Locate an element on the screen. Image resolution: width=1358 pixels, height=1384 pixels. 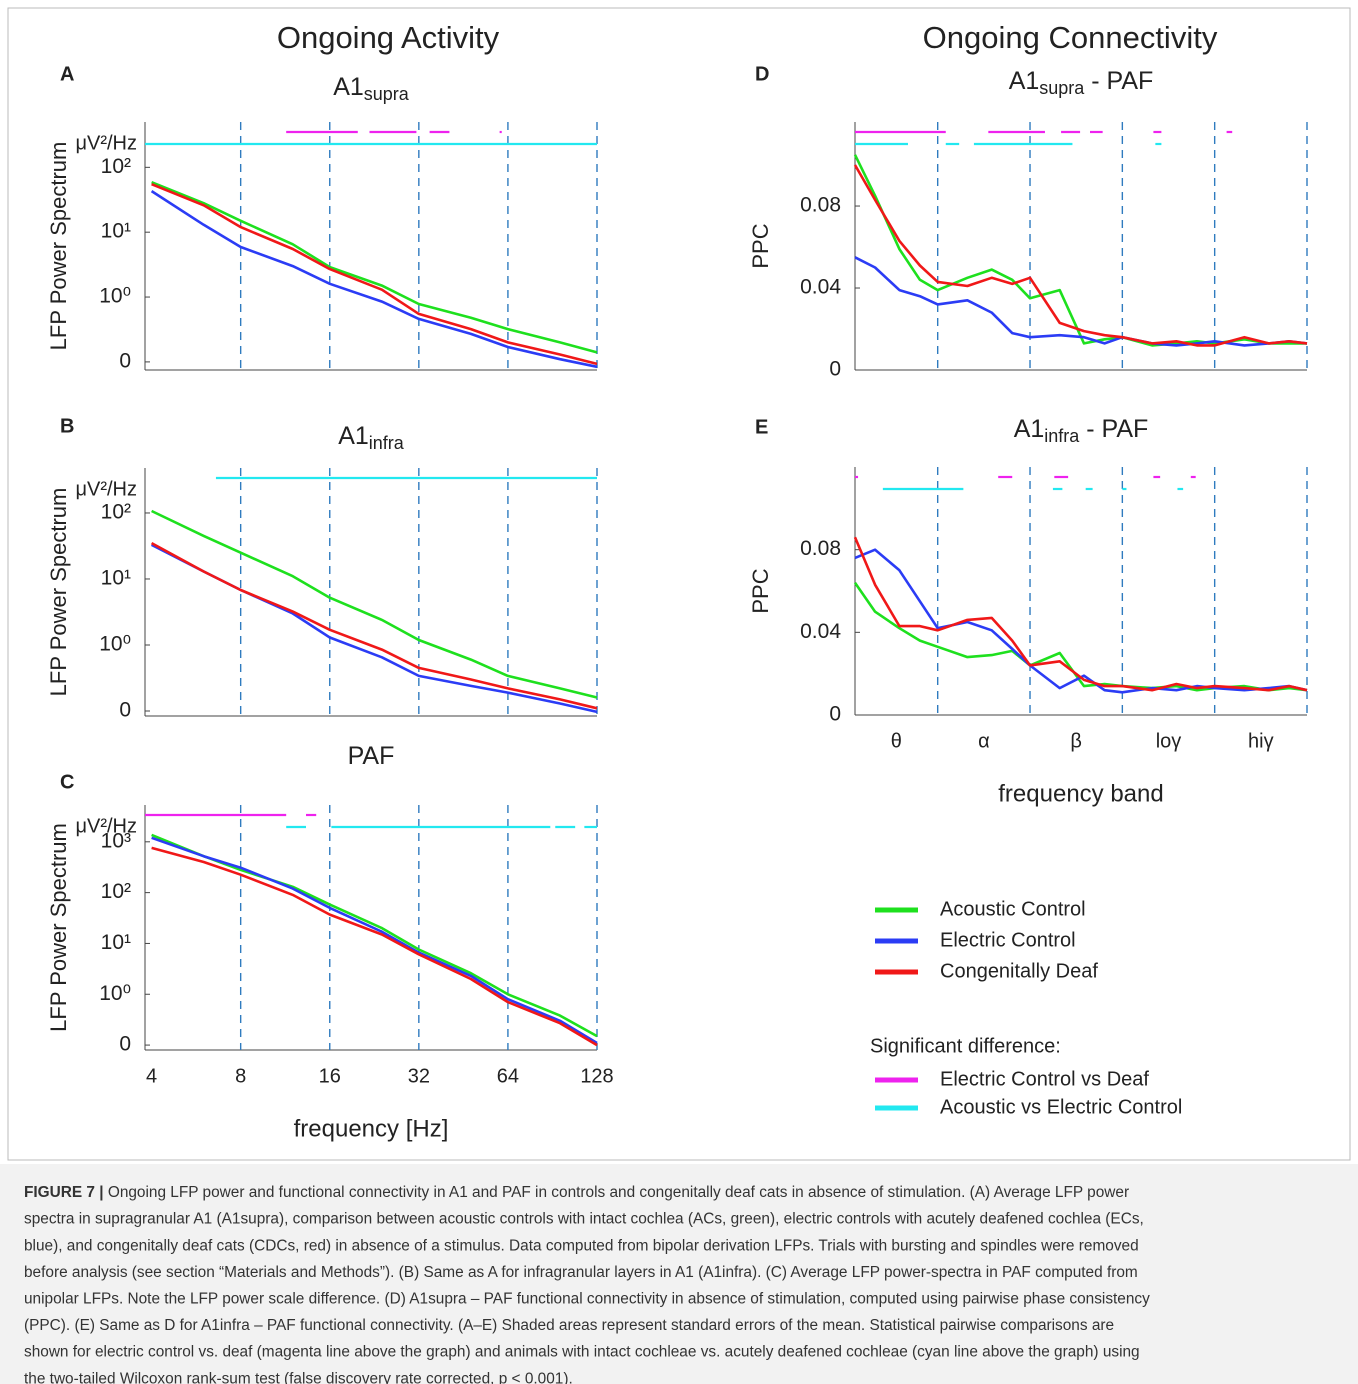
panel-letter: A is located at coordinates (67, 74).